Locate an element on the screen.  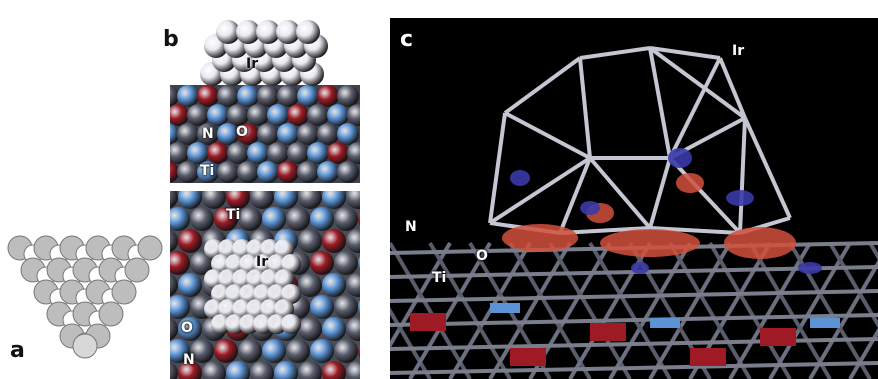
label-o-c: O is located at coordinates (482, 256).